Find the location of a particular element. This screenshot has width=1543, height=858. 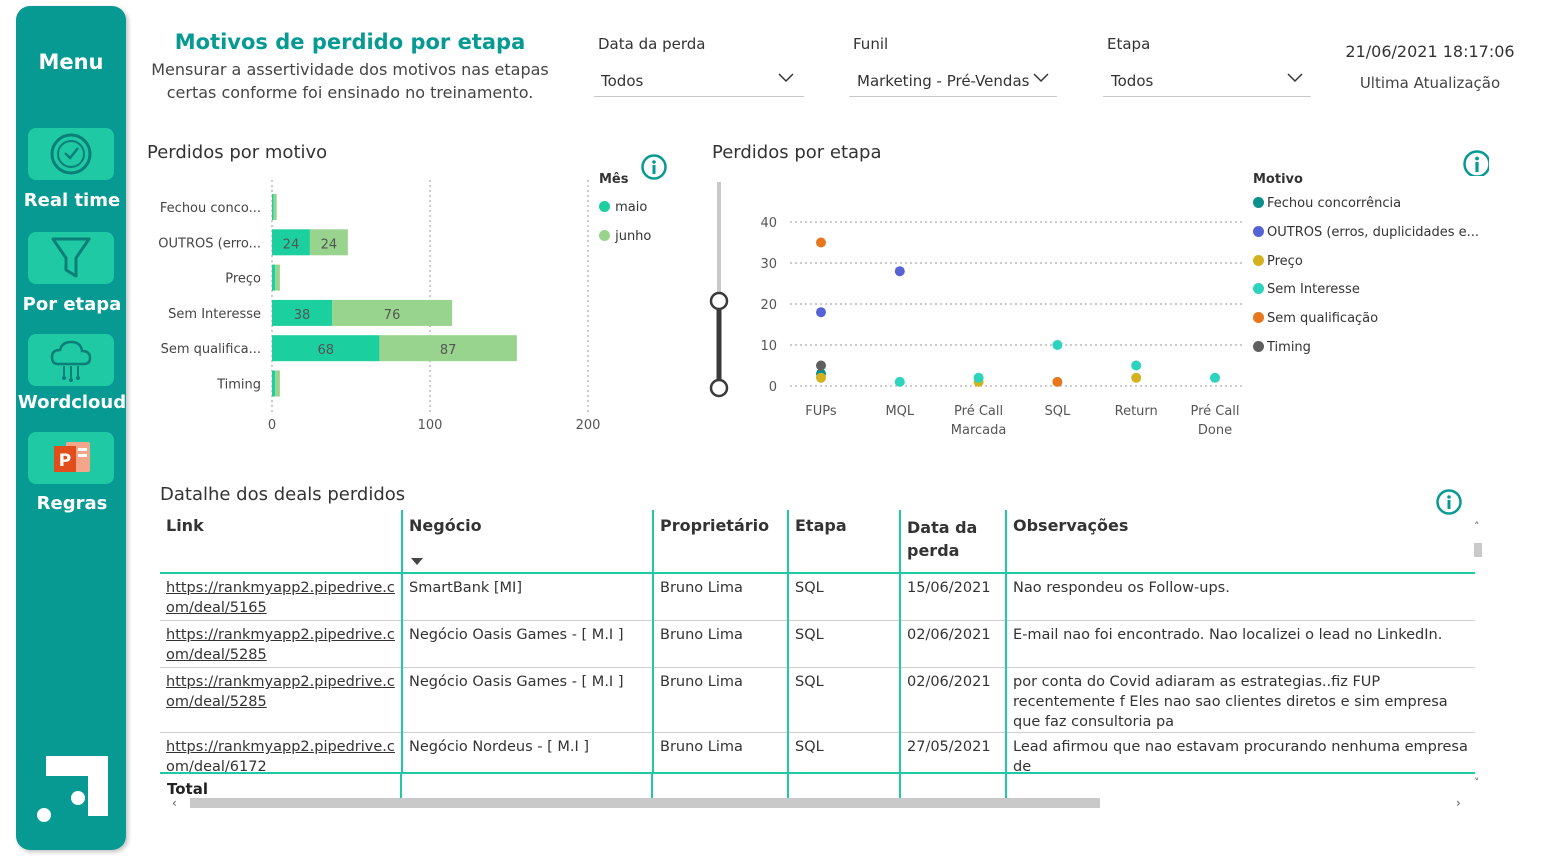

scatter-legend-item: Fechou concorrência is located at coordinates (1327, 203).